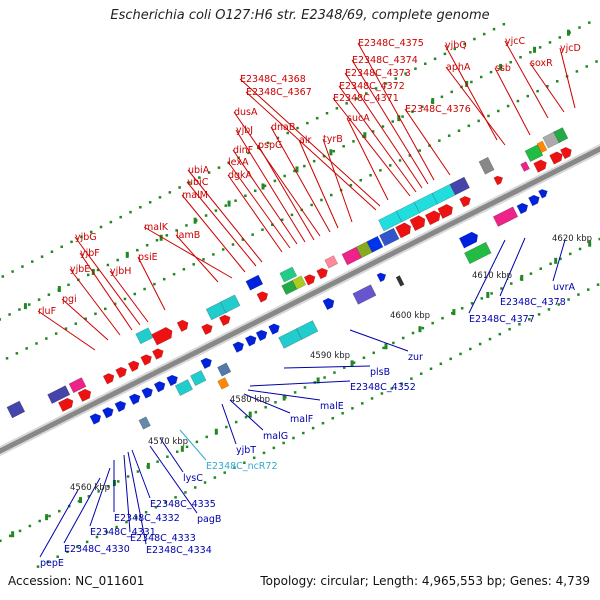  I want to click on kbp-tick-label: 4600 kbp, so click(410, 316).